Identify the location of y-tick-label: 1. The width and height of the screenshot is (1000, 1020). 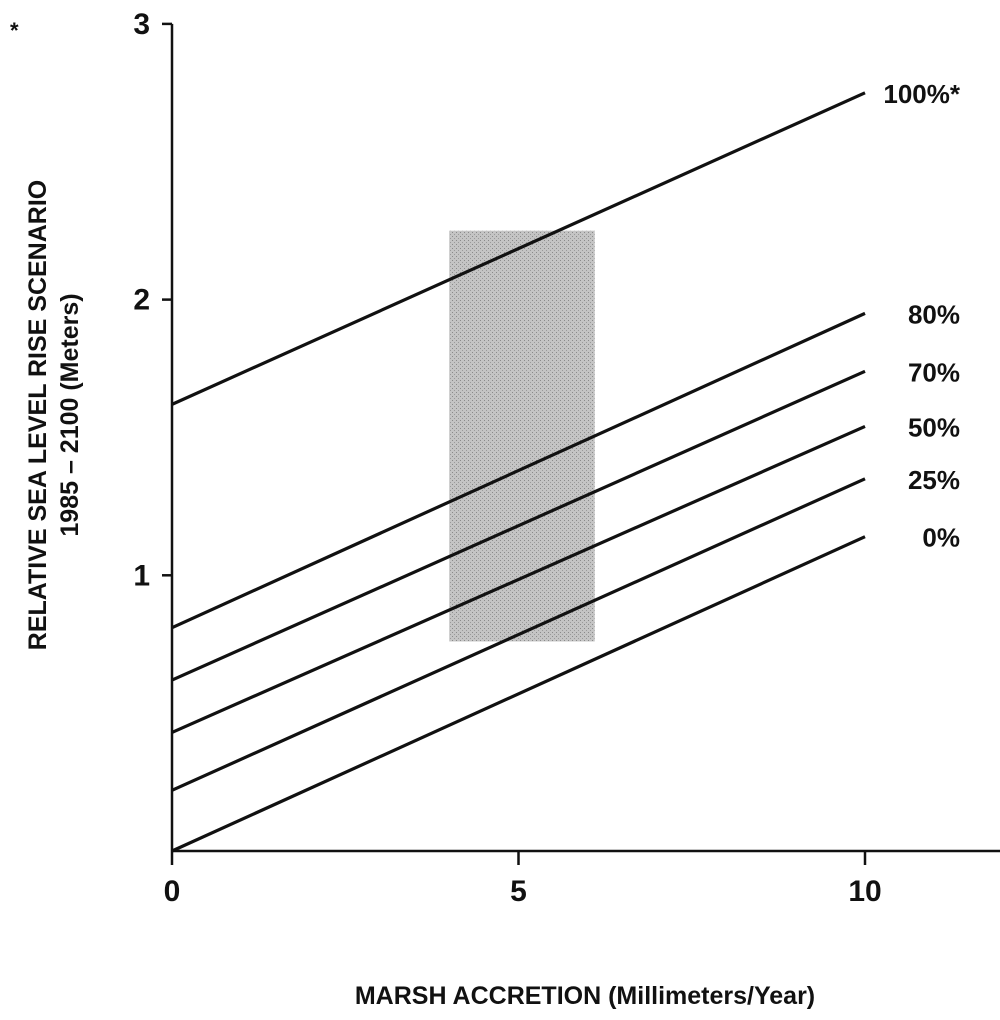
(141, 575).